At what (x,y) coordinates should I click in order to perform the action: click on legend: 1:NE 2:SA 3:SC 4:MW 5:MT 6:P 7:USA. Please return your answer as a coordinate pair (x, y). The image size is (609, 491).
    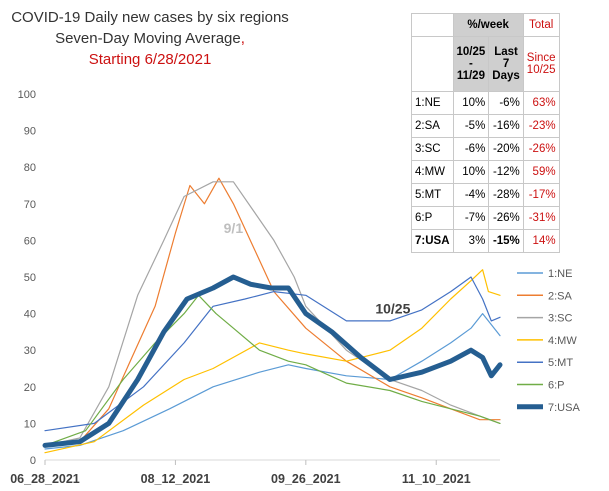
    Looking at the image, I should click on (548, 341).